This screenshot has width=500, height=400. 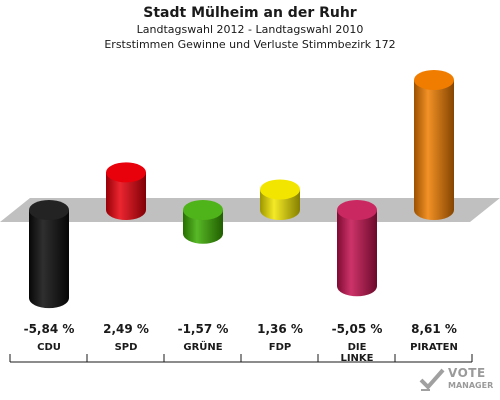 What do you see at coordinates (280, 329) in the screenshot?
I see `value-label: 1,36 %` at bounding box center [280, 329].